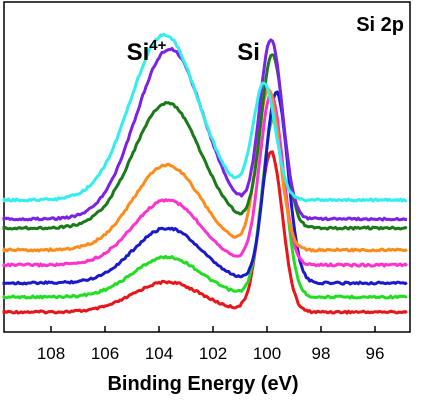 This screenshot has width=426, height=412. I want to click on x-tick-label: 96, so click(375, 353).